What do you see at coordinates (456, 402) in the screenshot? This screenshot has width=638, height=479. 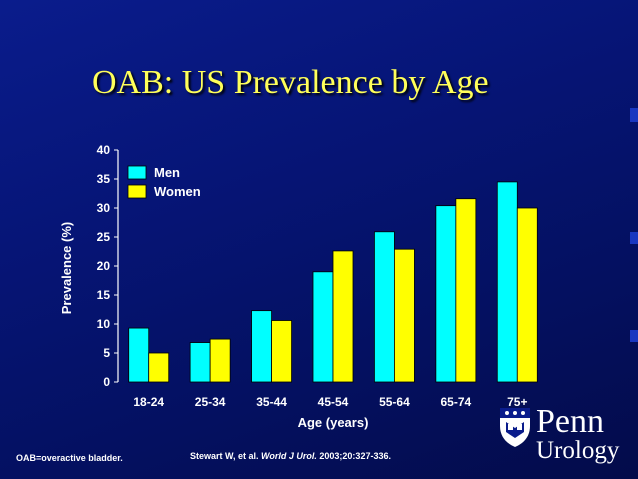 I see `x-tick-label: 65-74` at bounding box center [456, 402].